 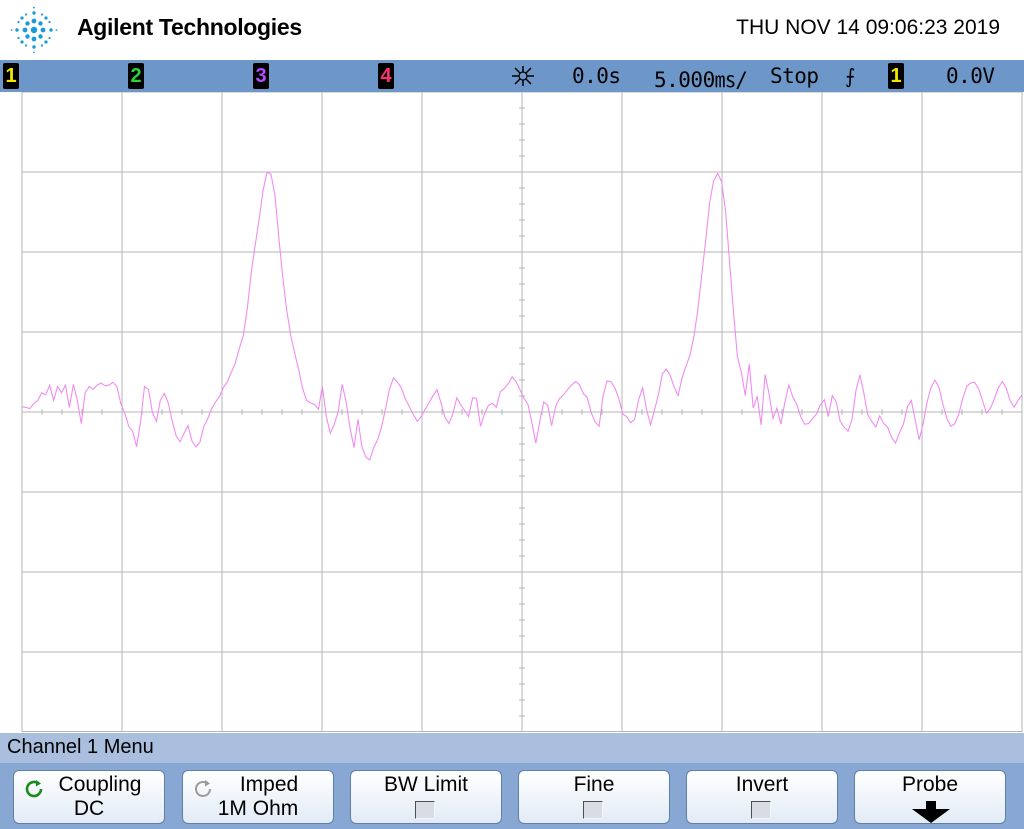 What do you see at coordinates (34, 30) in the screenshot?
I see `agilent-spark-logo-icon` at bounding box center [34, 30].